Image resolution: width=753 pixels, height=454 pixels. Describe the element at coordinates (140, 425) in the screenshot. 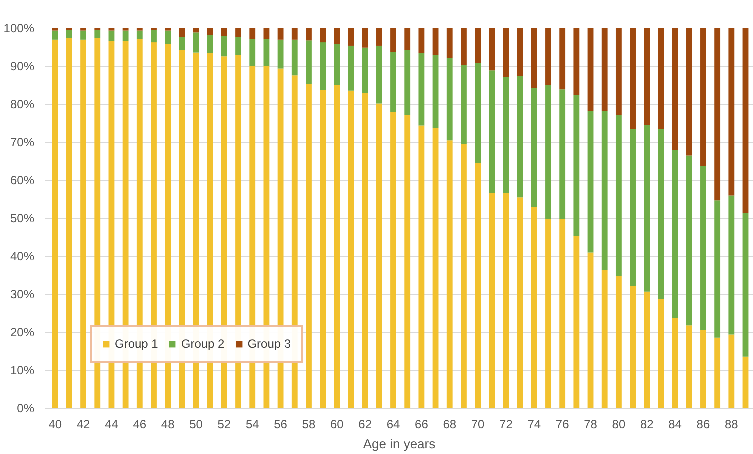

I see `x-tick-label: 46` at that location.